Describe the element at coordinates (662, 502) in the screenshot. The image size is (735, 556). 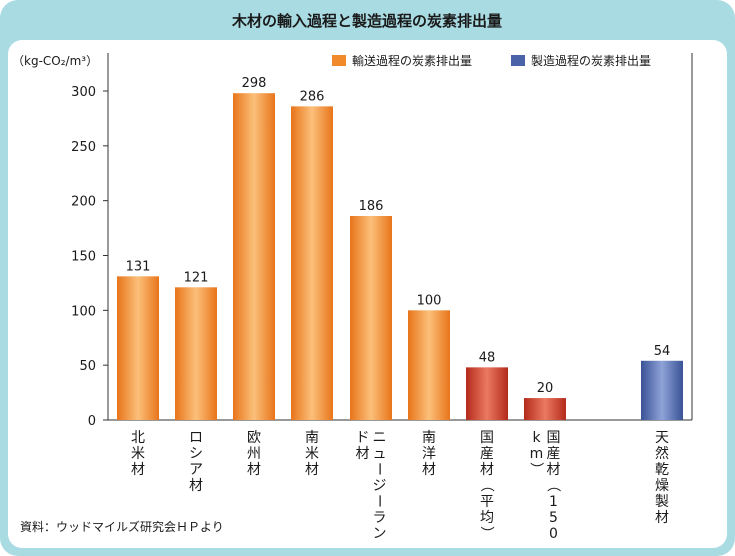
I see `category-char: 製` at that location.